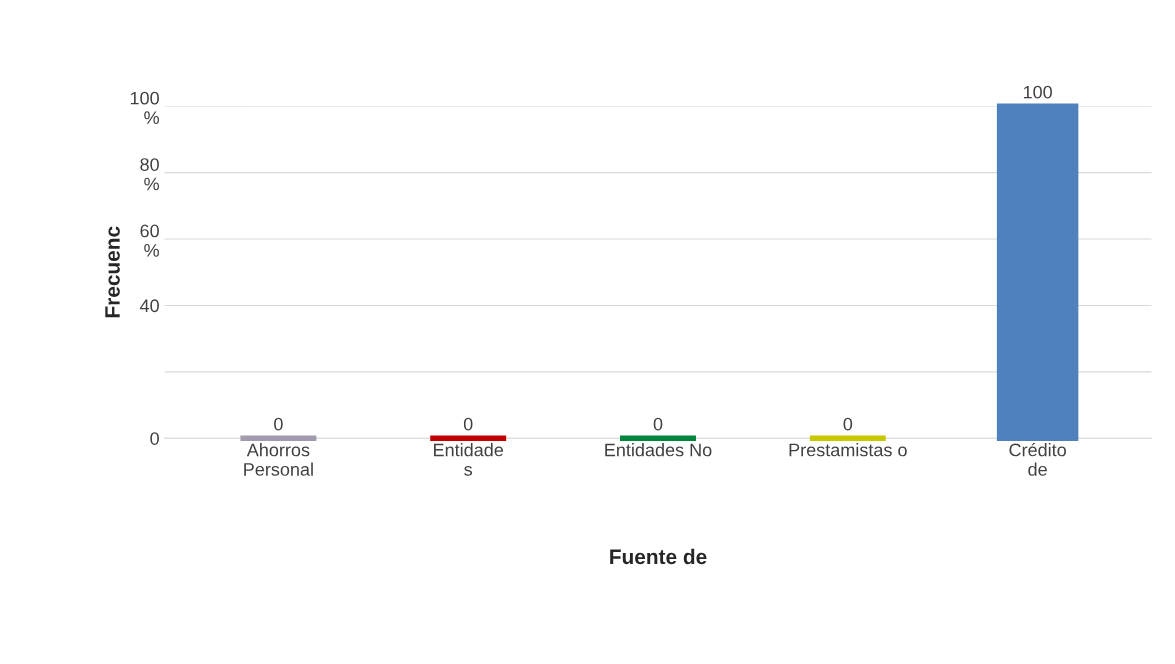 This screenshot has height=664, width=1175. What do you see at coordinates (469, 459) in the screenshot?
I see `x-tick-label: Entidade s` at bounding box center [469, 459].